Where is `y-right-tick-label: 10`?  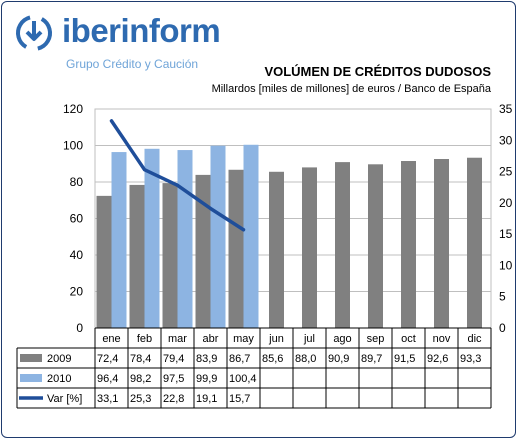 y-right-tick-label: 10 is located at coordinates (506, 265).